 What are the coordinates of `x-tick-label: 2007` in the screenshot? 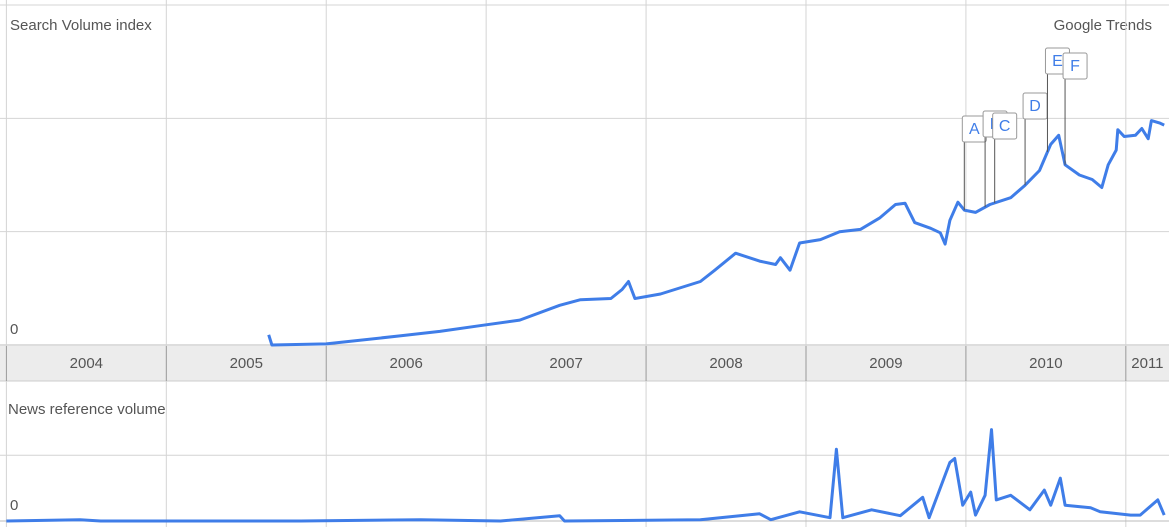 It's located at (565, 363).